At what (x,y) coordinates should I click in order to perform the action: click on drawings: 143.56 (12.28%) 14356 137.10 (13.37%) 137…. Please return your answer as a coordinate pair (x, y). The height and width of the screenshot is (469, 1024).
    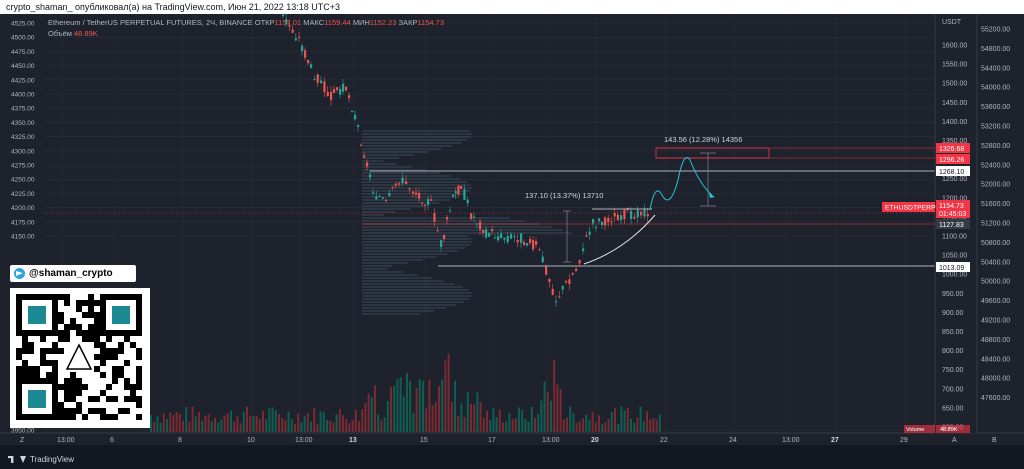
    Looking at the image, I should click on (633, 200).